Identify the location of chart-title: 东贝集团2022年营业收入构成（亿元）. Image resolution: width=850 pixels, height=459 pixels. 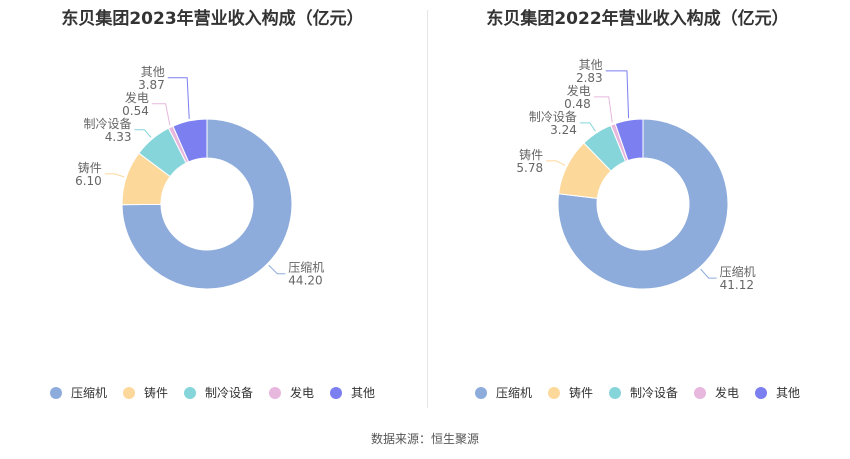
(637, 19).